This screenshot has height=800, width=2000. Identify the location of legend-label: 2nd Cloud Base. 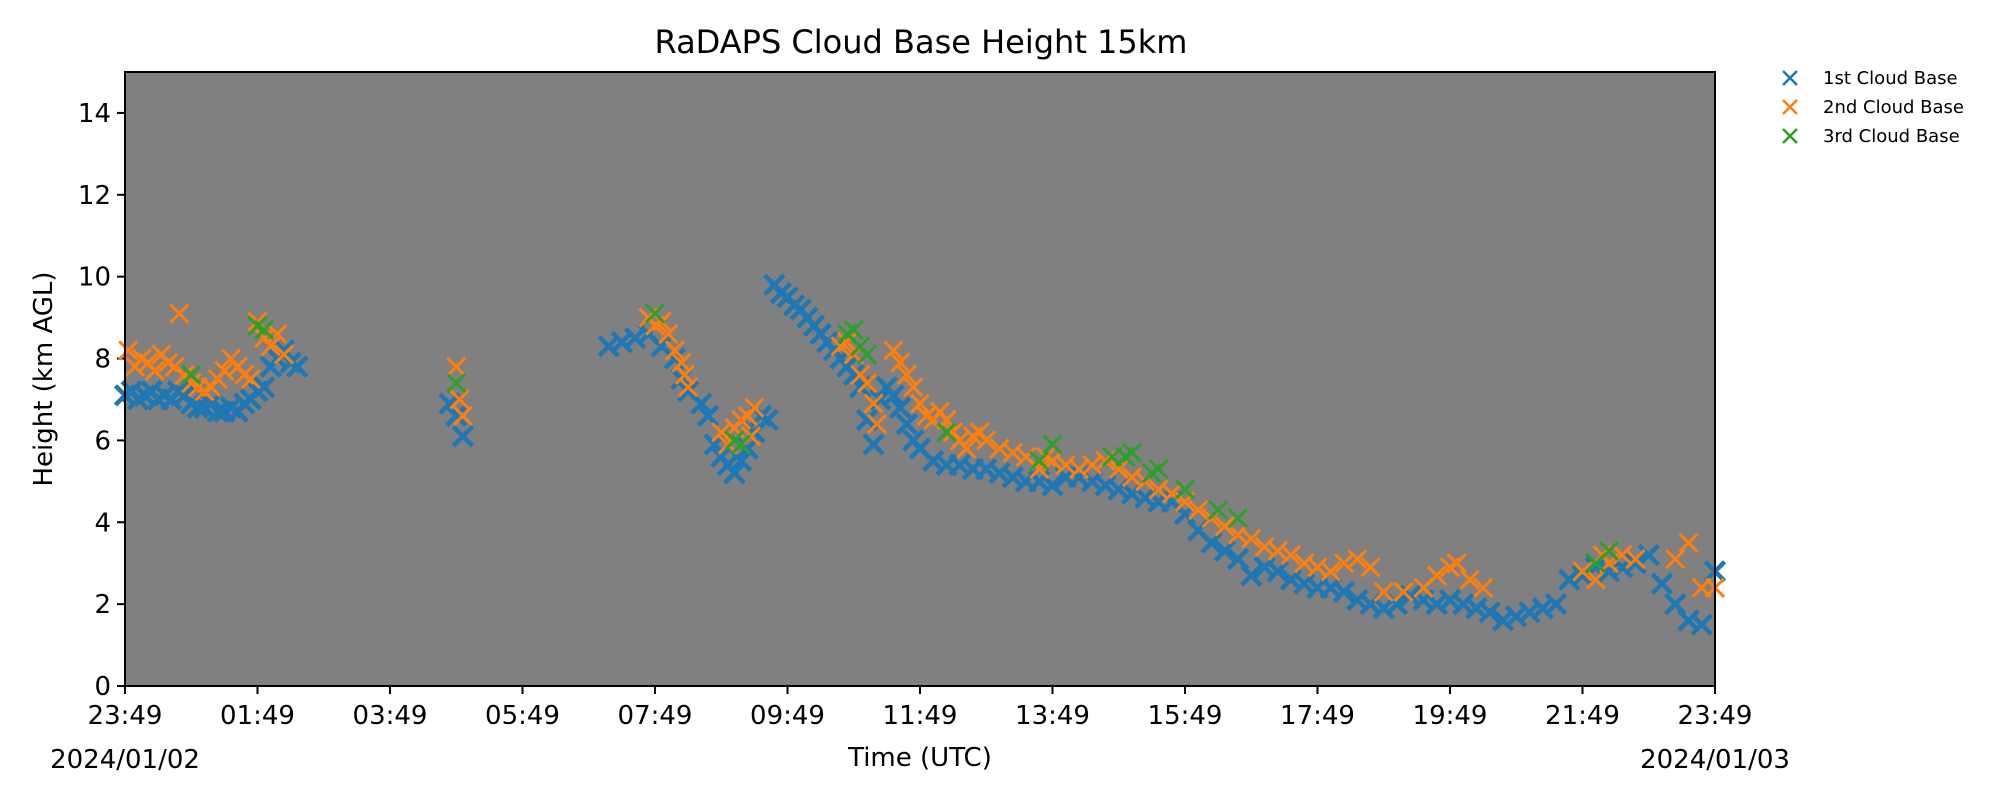
(1893, 107).